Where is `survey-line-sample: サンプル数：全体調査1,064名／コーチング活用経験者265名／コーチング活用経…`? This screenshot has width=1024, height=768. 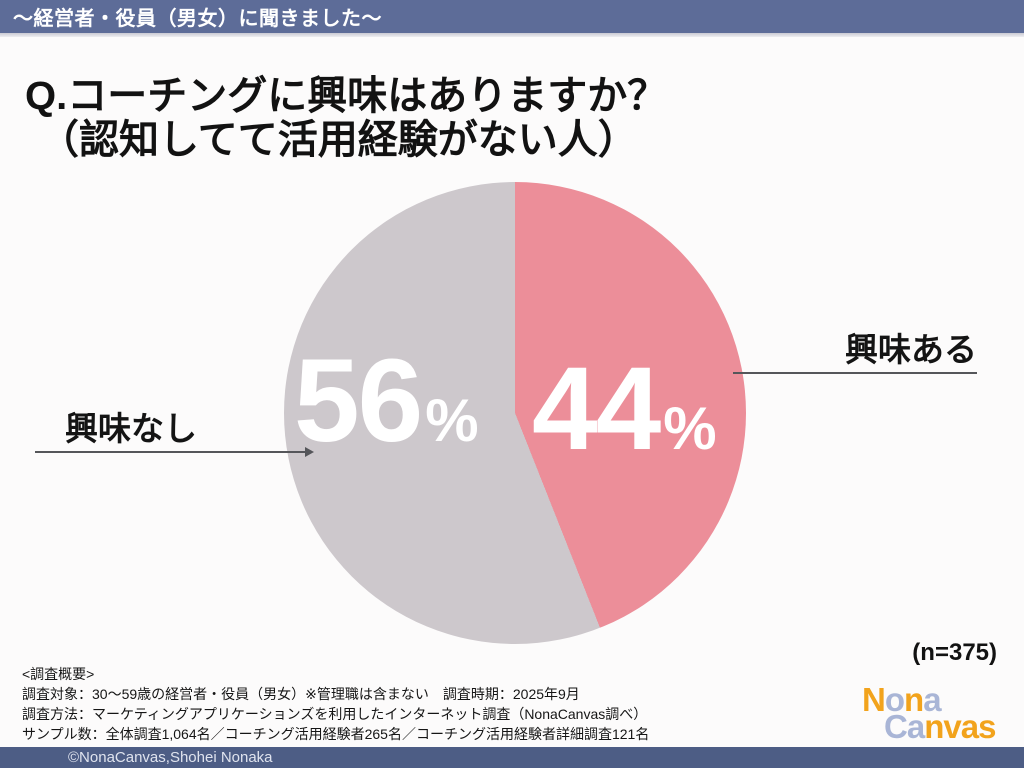 survey-line-sample: サンプル数：全体調査1,064名／コーチング活用経験者265名／コーチング活用経… is located at coordinates (336, 734).